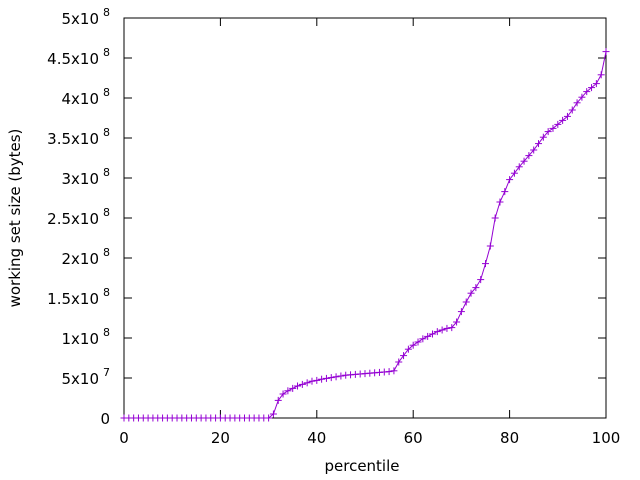 The height and width of the screenshot is (480, 640). I want to click on y-tick-label: 4.5x10 8, so click(78, 57).